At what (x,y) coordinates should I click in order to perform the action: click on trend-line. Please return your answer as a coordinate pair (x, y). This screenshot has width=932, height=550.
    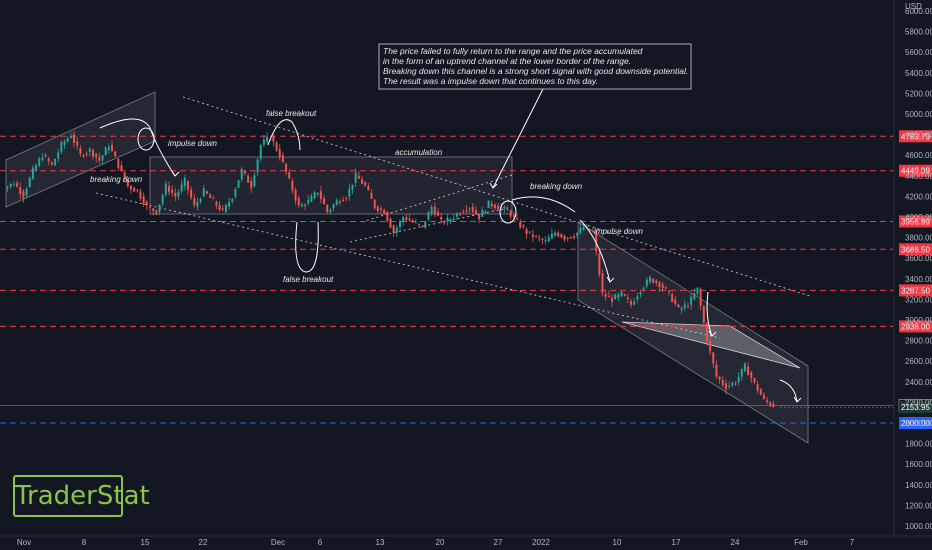
    Looking at the image, I should click on (429, 225).